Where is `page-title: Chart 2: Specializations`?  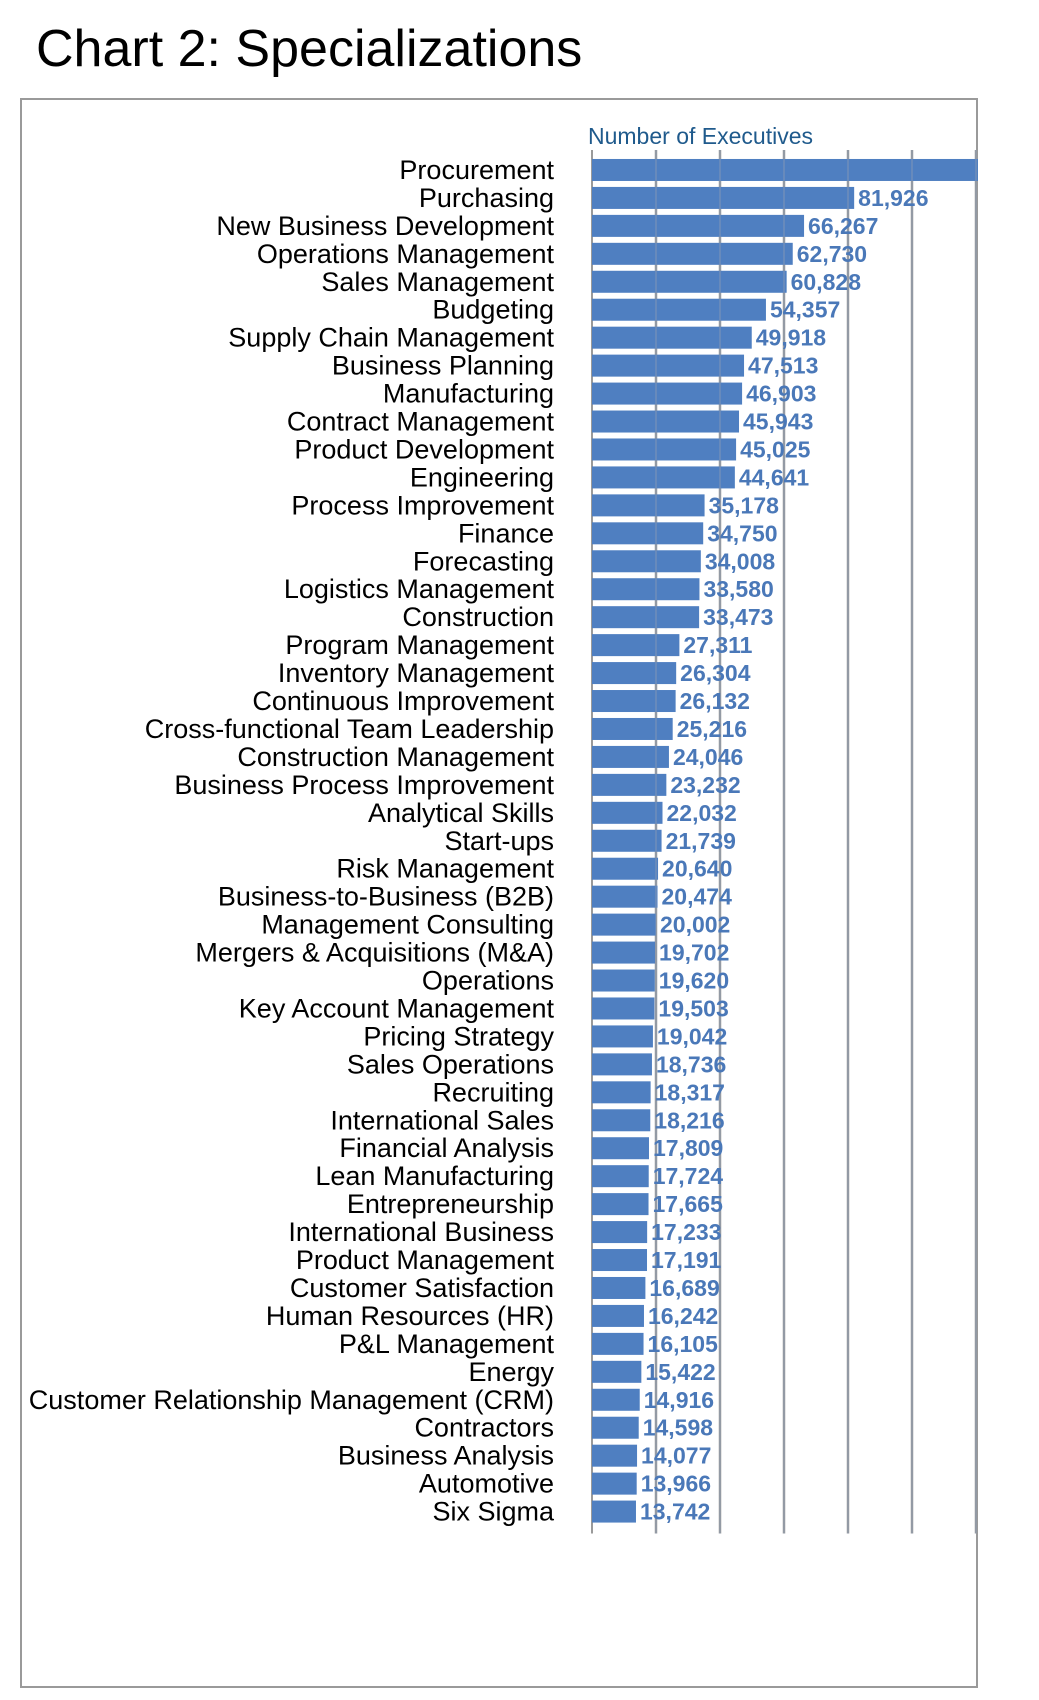 page-title: Chart 2: Specializations is located at coordinates (309, 49).